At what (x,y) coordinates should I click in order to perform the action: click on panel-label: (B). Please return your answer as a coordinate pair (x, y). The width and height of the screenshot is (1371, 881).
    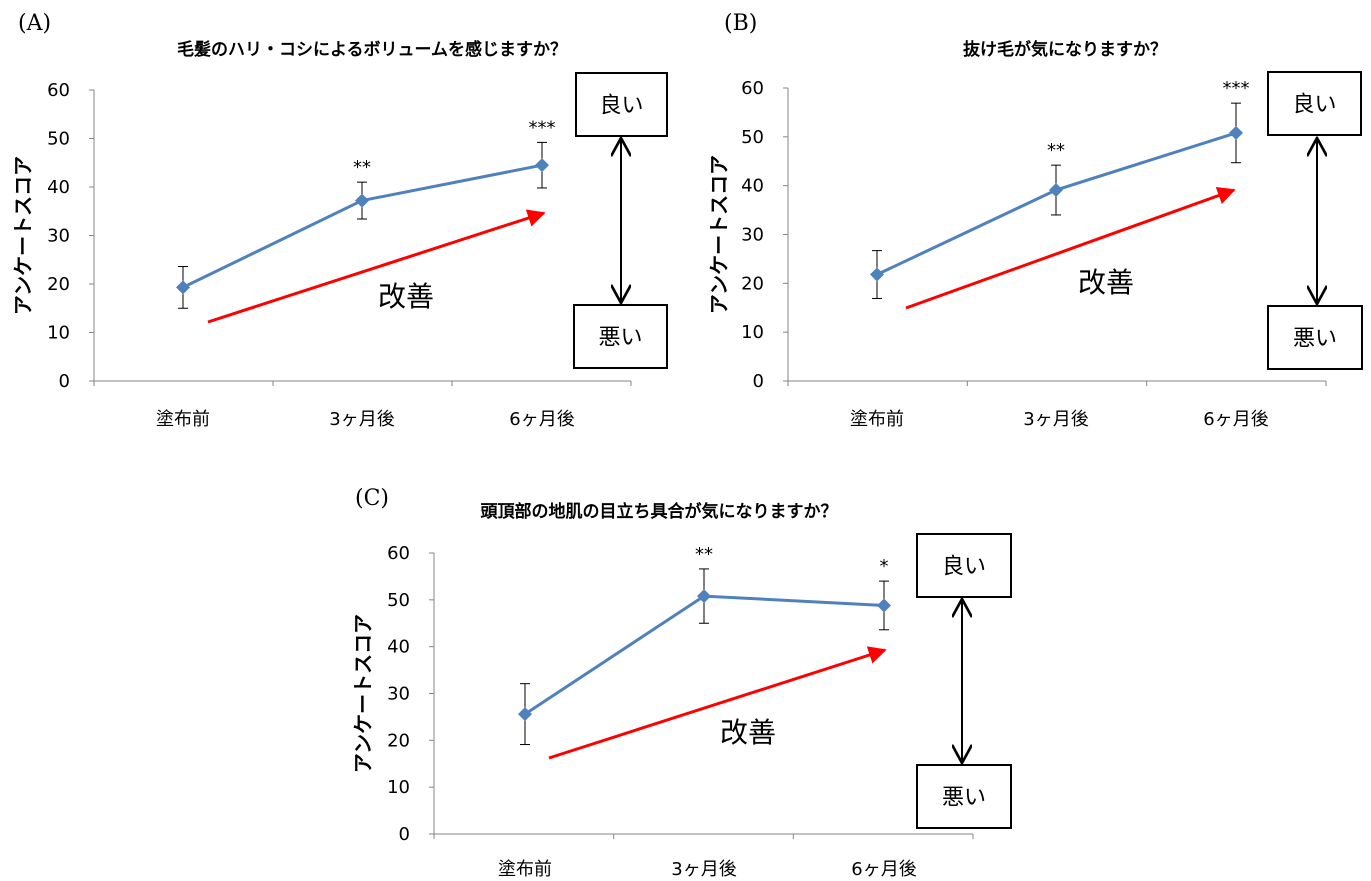
    Looking at the image, I should click on (740, 23).